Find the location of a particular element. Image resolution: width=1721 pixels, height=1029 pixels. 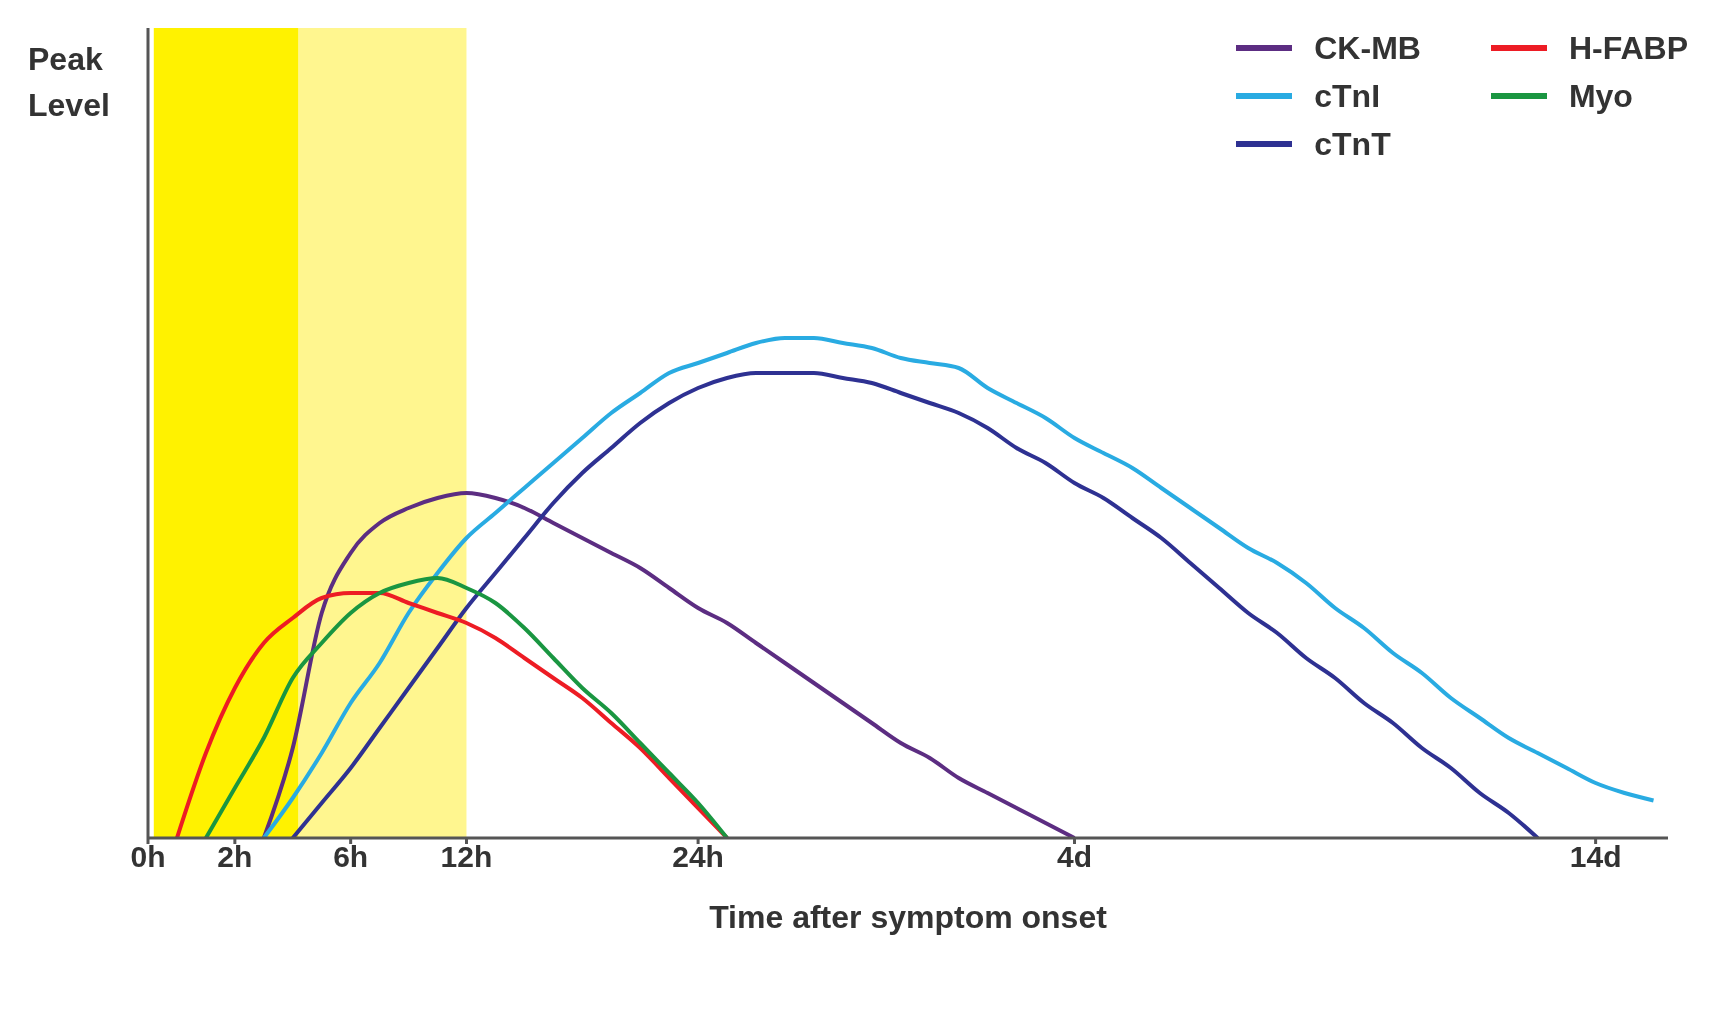

x-axis-title: Time after symptom onset is located at coordinates (908, 917).